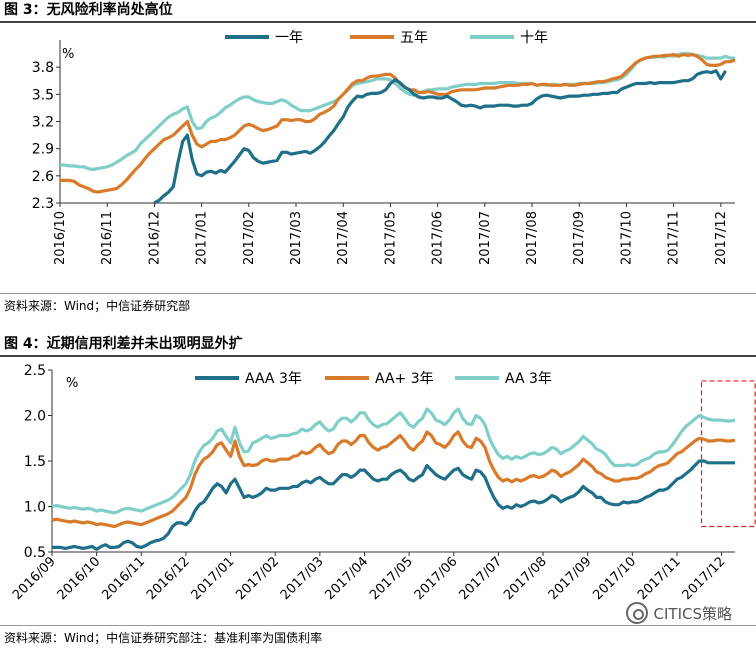 This screenshot has width=756, height=648. I want to click on legend-label: 十年, so click(534, 38).